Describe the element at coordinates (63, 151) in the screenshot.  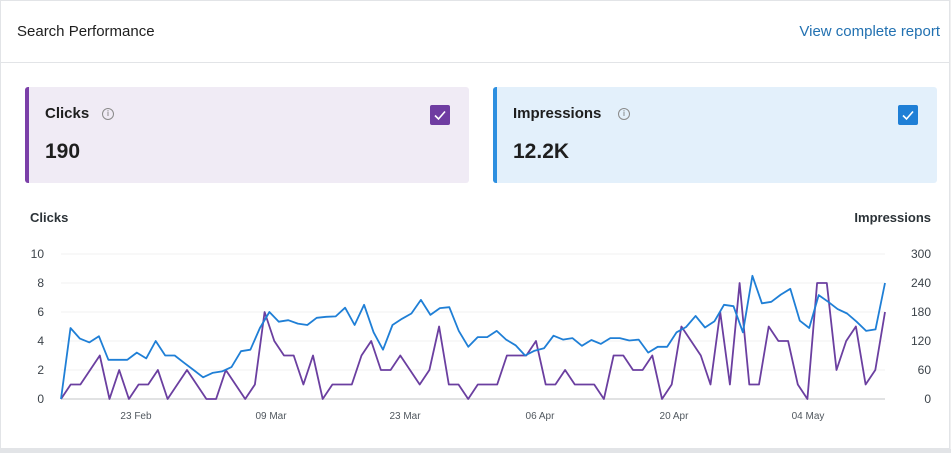
I see `clicks-value: 190` at that location.